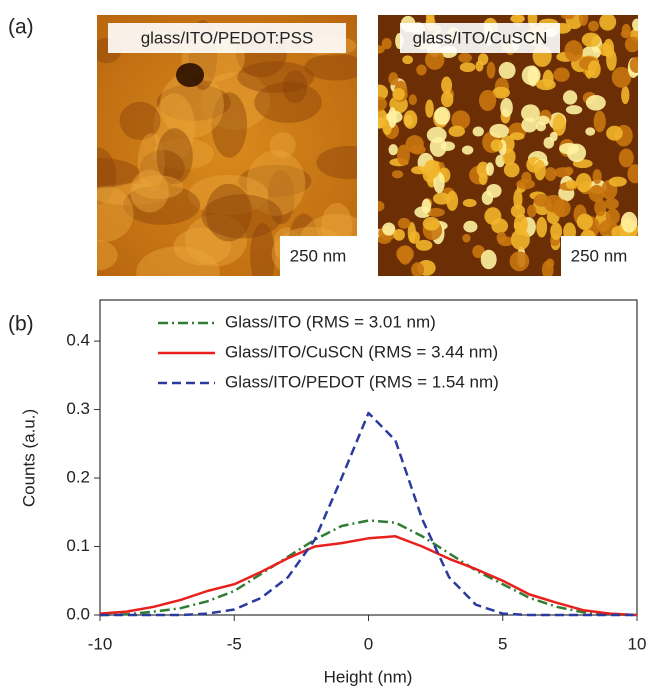 The height and width of the screenshot is (691, 654). I want to click on y-tick-label: 0.0, so click(78, 613).